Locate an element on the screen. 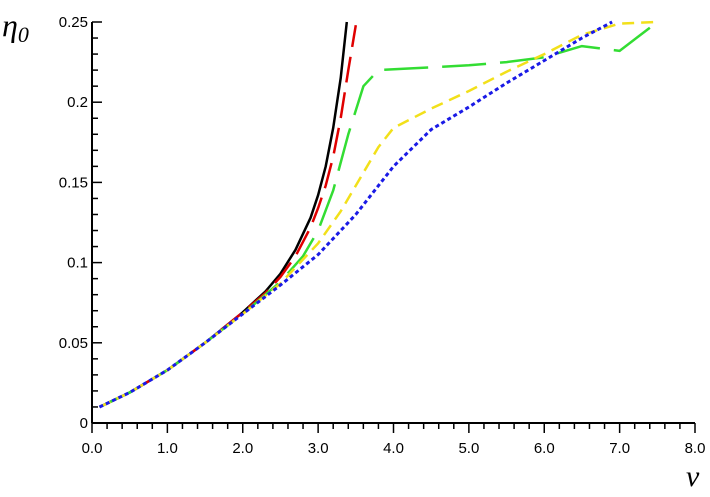  y-tick-label: 0.25 is located at coordinates (73, 22).